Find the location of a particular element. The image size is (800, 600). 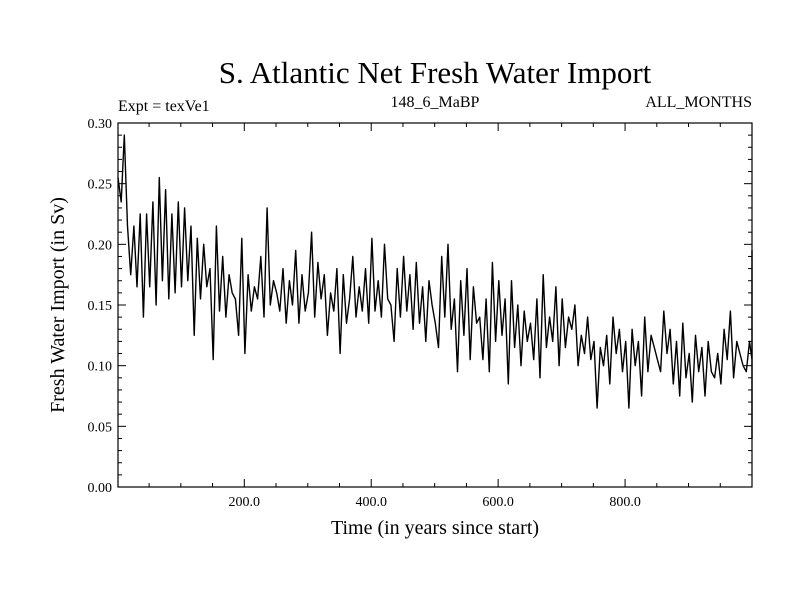

x-axis-label: Time (in years since start) is located at coordinates (435, 528).